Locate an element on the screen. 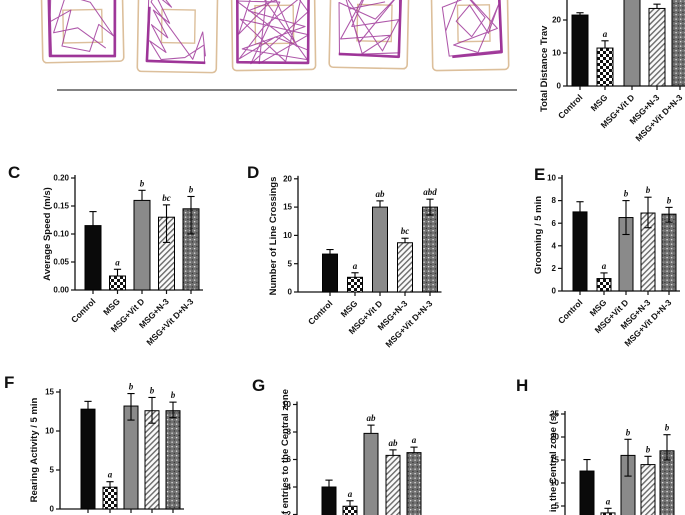 The image size is (685, 515). significance-annotation: bc is located at coordinates (166, 198).